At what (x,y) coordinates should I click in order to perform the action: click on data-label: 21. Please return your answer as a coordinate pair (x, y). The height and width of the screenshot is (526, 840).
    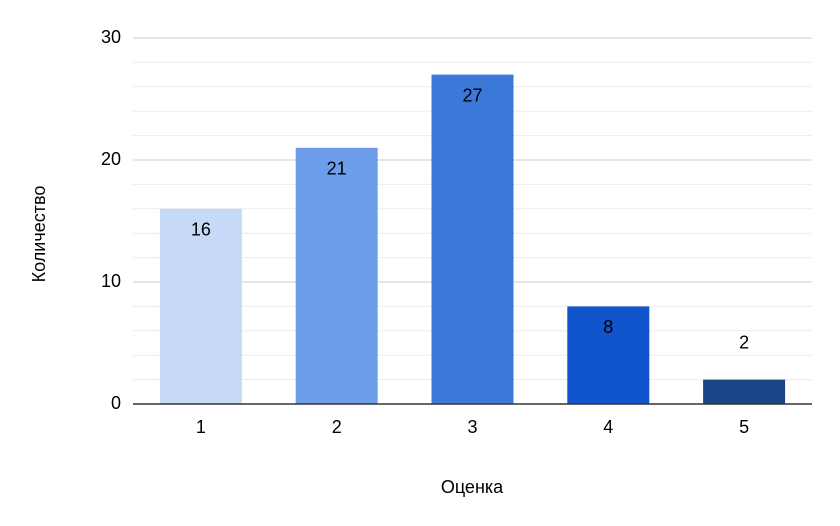
    Looking at the image, I should click on (337, 169).